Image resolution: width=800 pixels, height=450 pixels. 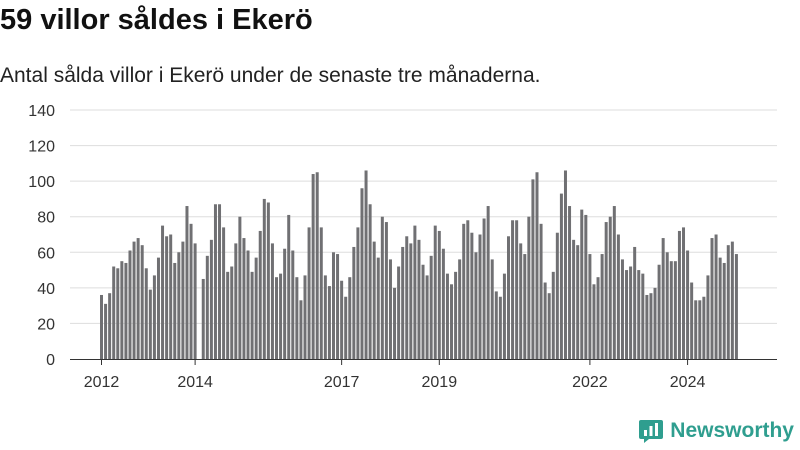 I want to click on y-tick-label: 20, so click(x=46, y=324).